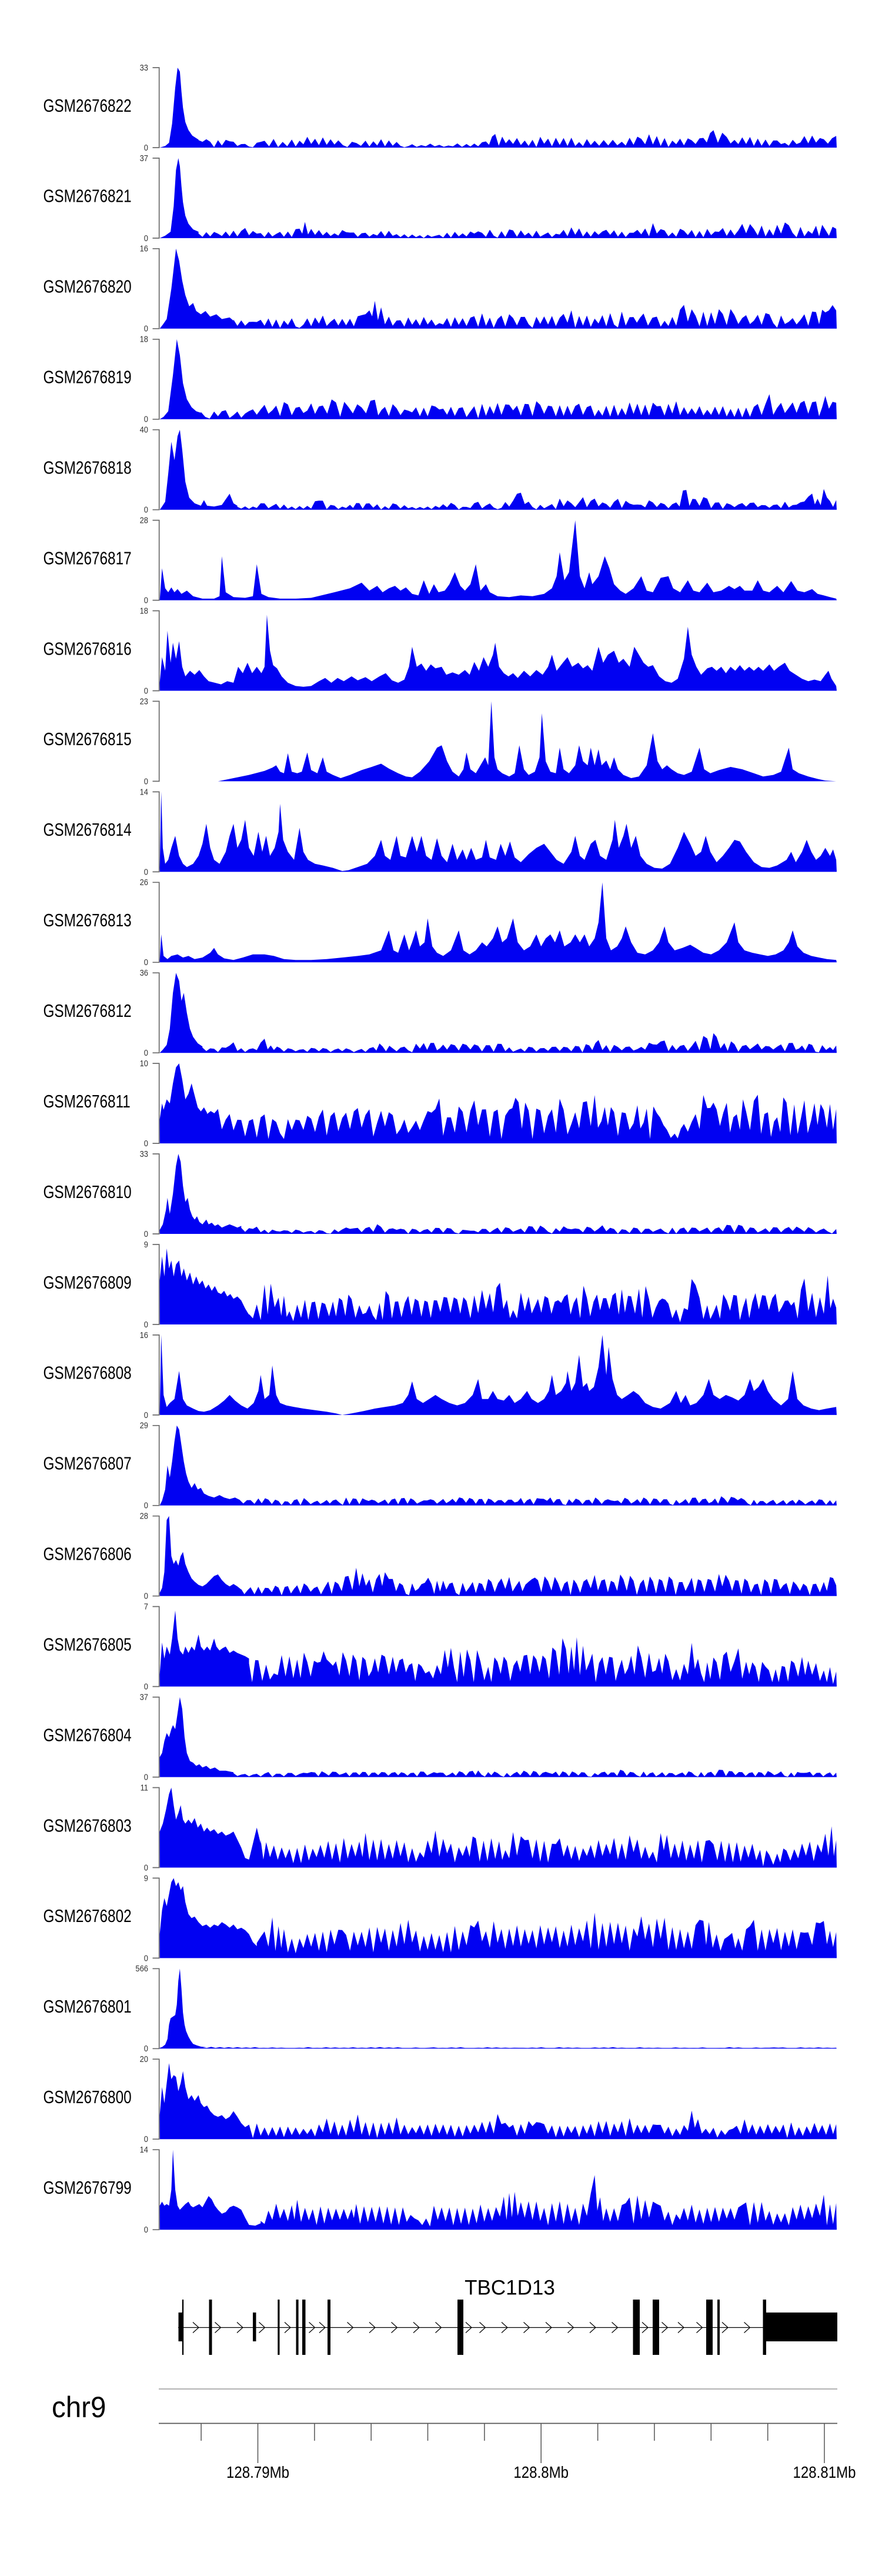 The width and height of the screenshot is (882, 2576). I want to click on svg-text: GSM2676819, so click(88, 377).